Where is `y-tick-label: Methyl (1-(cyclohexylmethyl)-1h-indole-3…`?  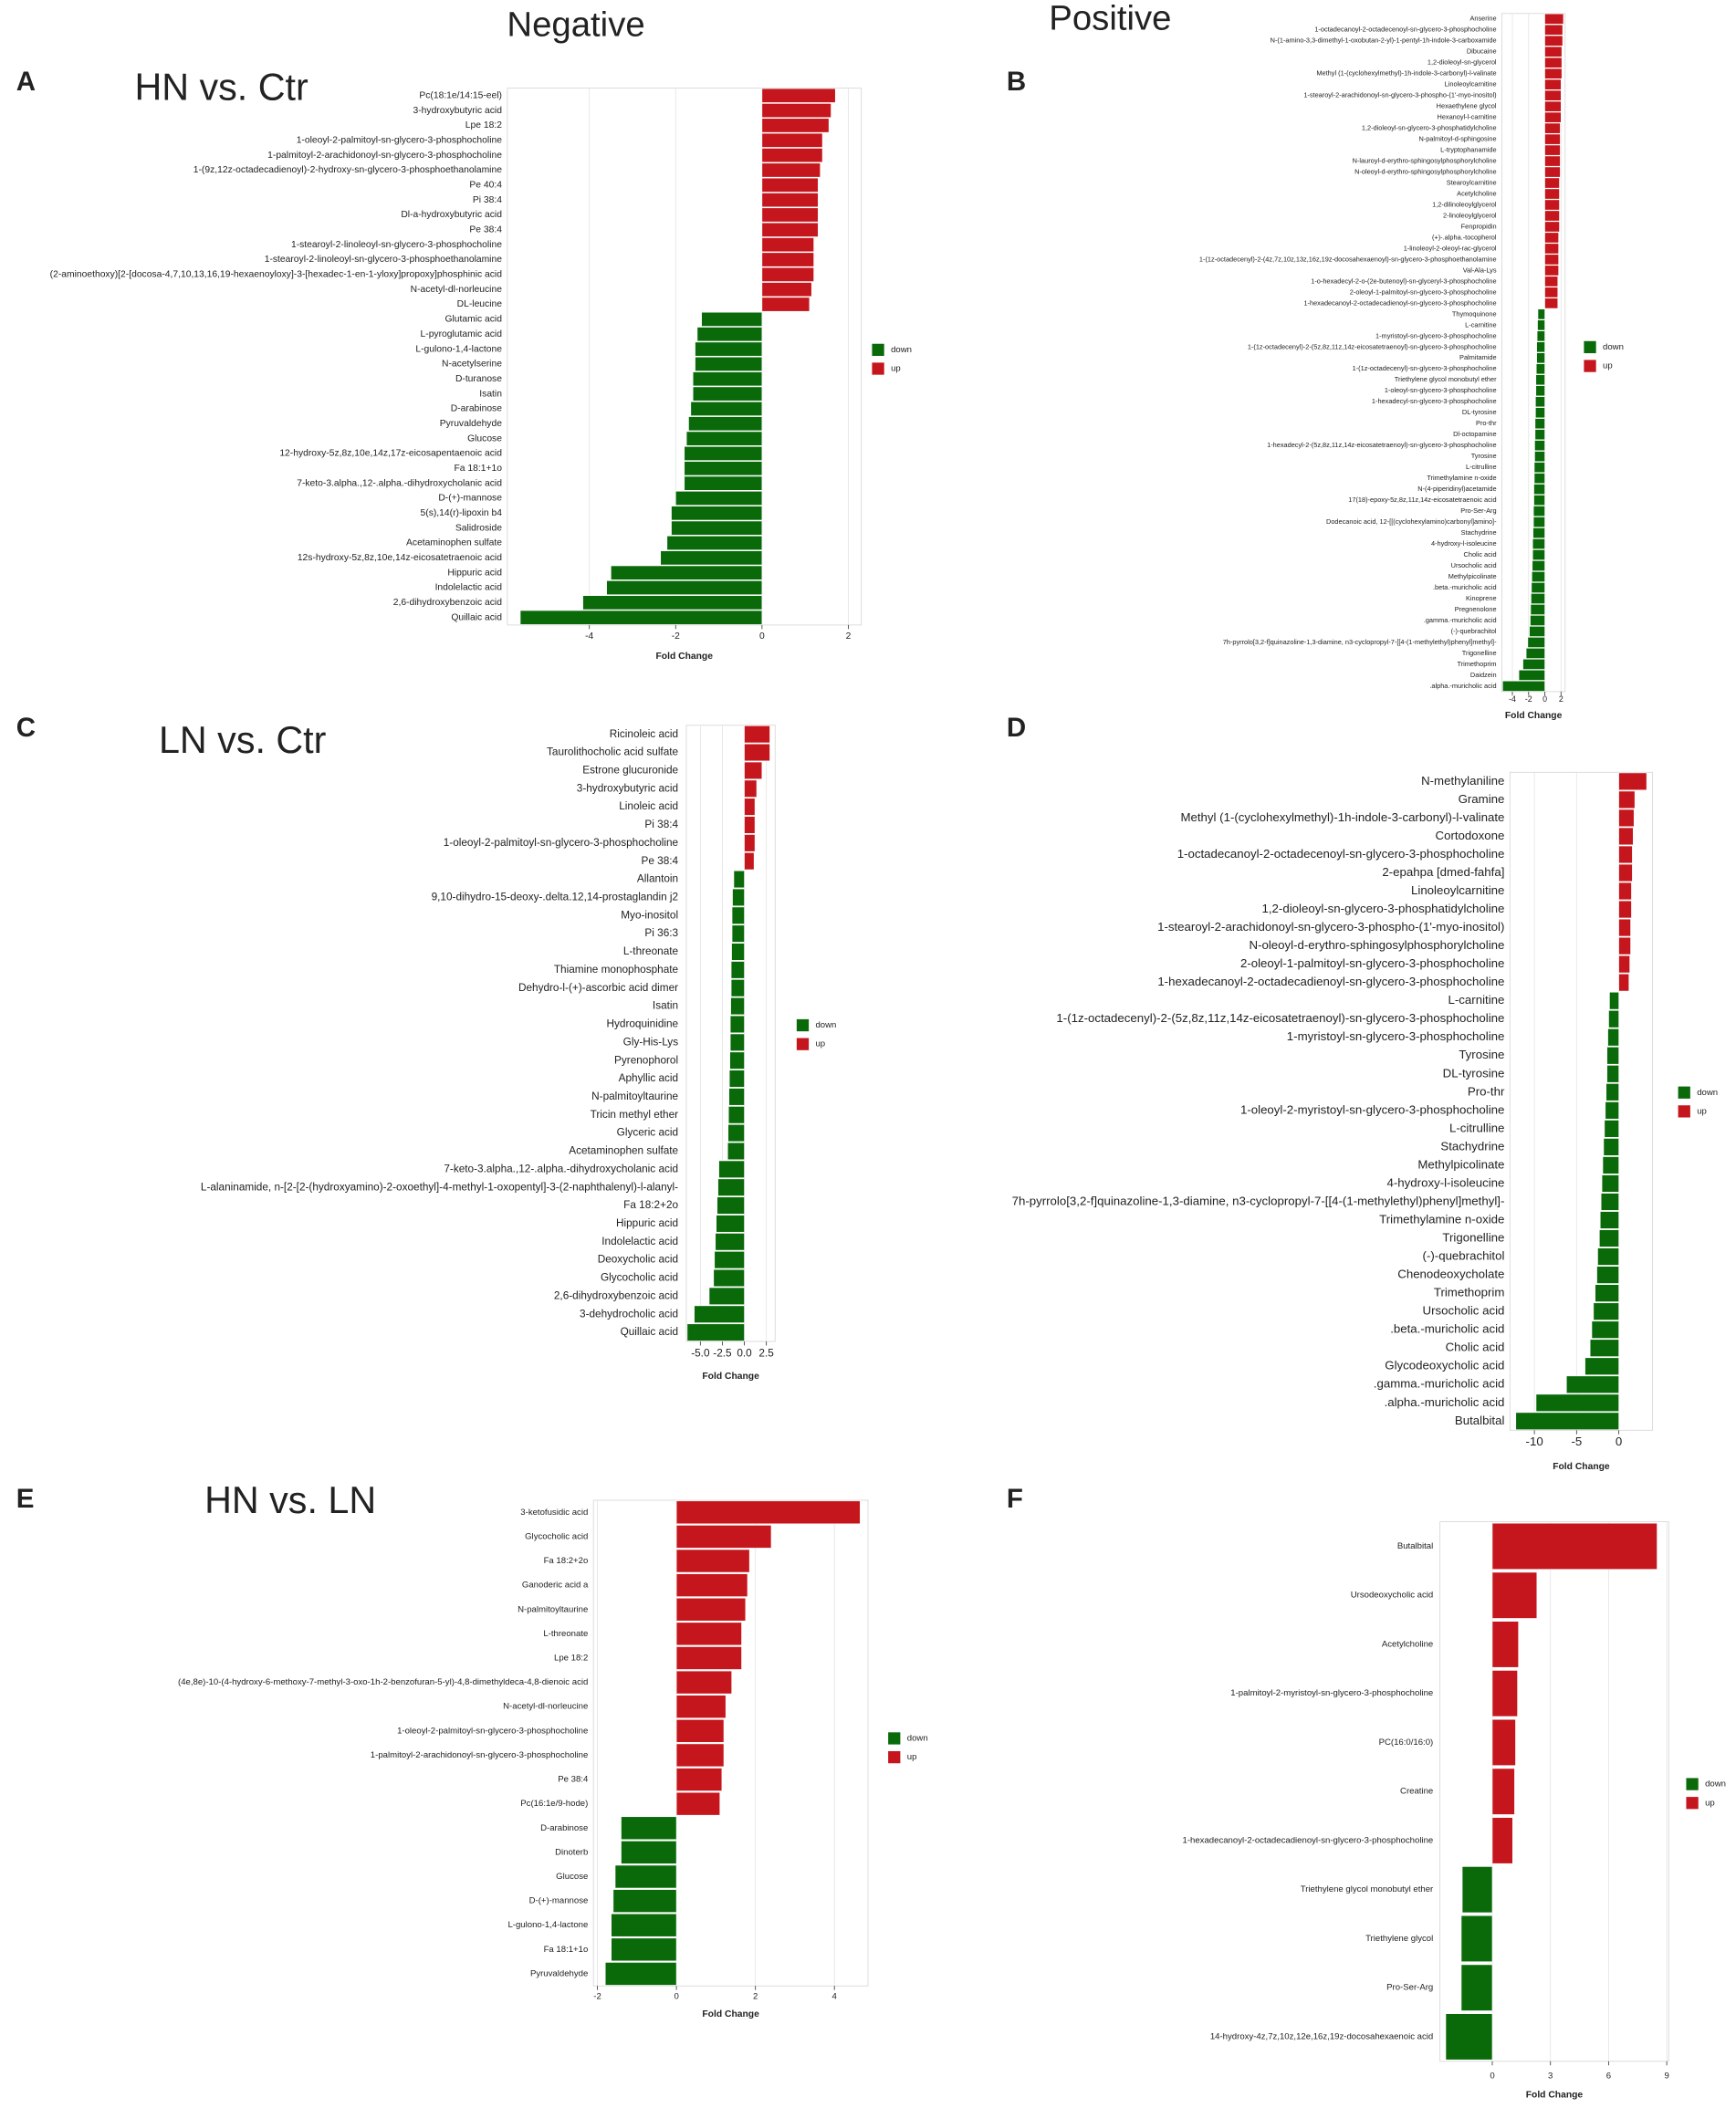 y-tick-label: Methyl (1-(cyclohexylmethyl)-1h-indole-3… is located at coordinates (1342, 817).